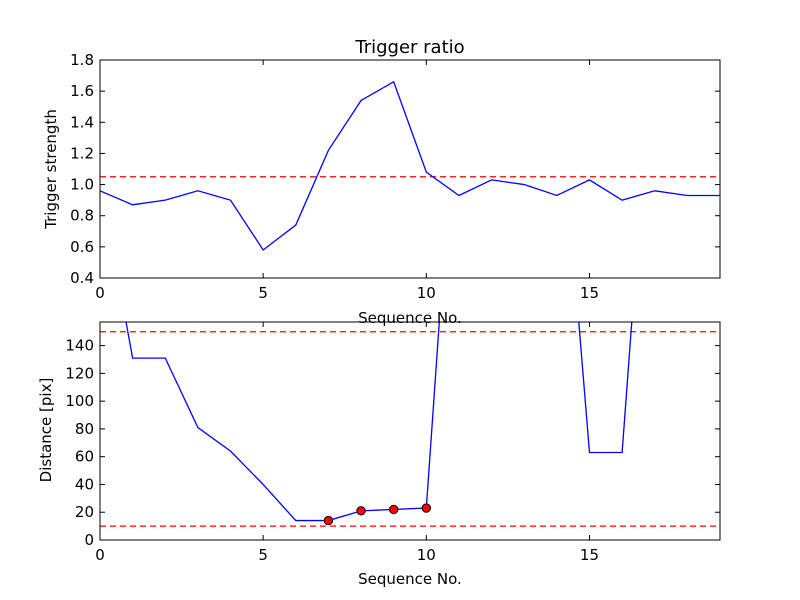 The width and height of the screenshot is (800, 600). Describe the element at coordinates (82, 91) in the screenshot. I see `y-tick-label: 1.6` at that location.